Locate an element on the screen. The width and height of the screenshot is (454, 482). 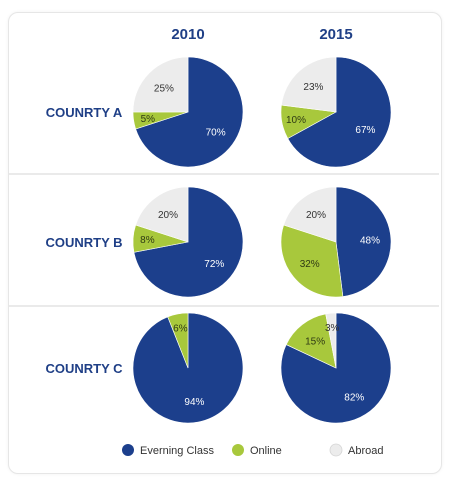
row-label-counrty-b: COUNRTY B is located at coordinates (83, 242).